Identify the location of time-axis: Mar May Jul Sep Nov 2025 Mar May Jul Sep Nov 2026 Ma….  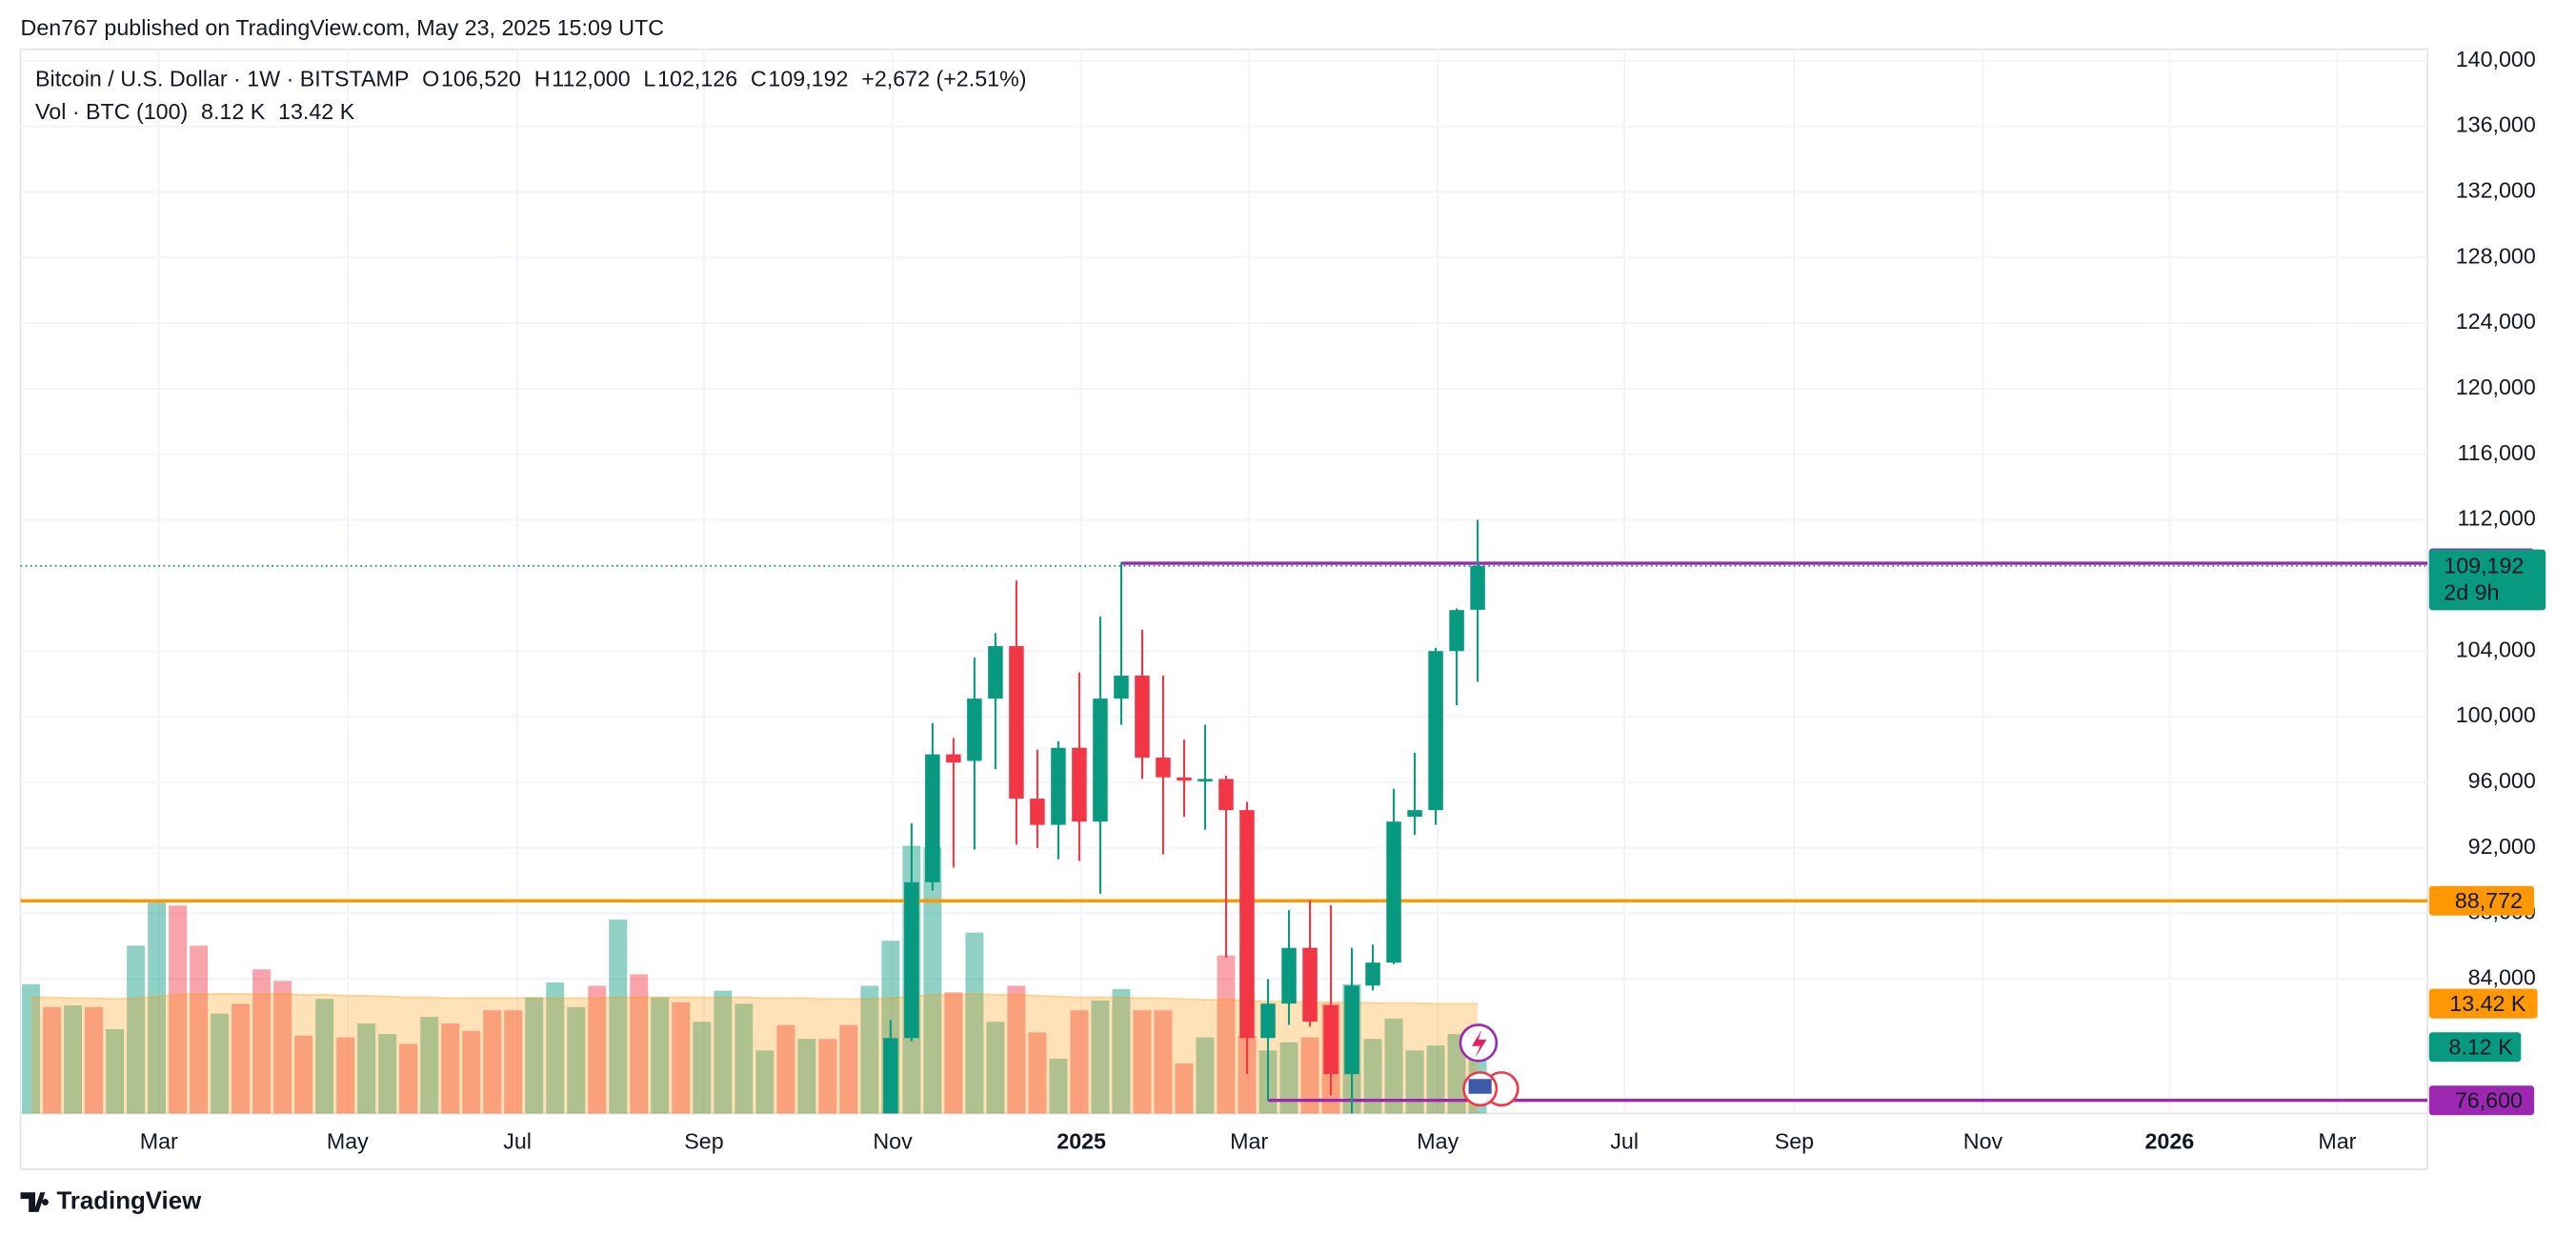
(1249, 1141).